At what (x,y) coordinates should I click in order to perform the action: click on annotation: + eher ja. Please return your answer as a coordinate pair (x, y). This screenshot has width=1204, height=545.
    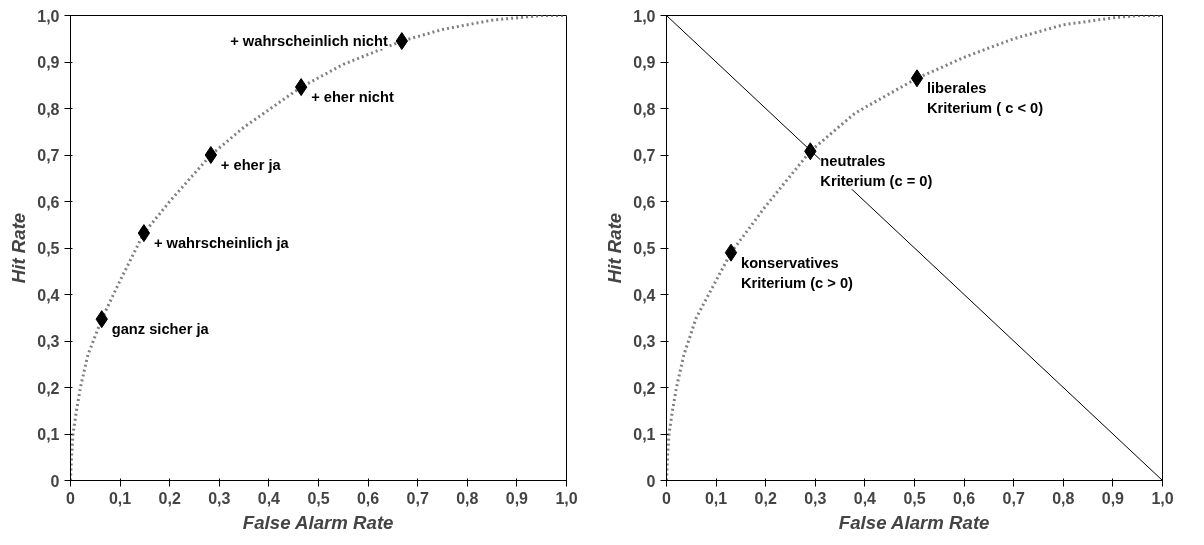
    Looking at the image, I should click on (251, 165).